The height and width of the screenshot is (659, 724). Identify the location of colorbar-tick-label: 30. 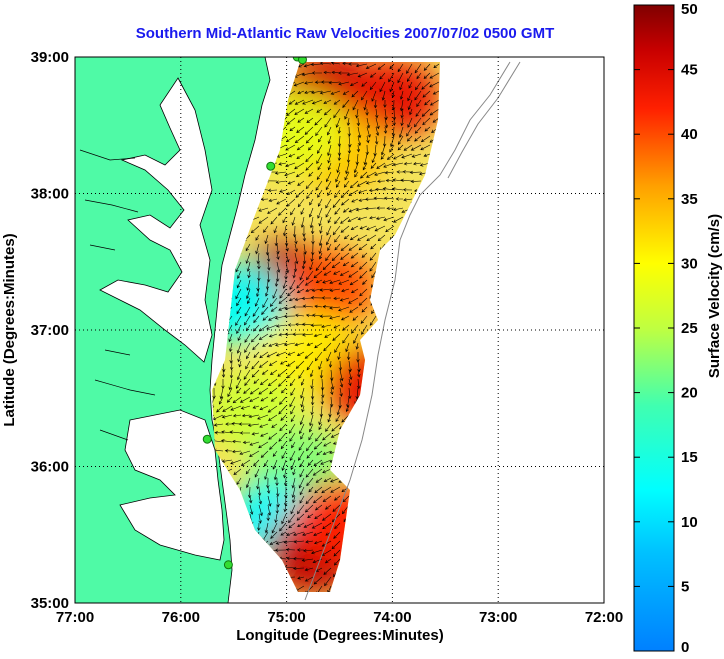
(689, 263).